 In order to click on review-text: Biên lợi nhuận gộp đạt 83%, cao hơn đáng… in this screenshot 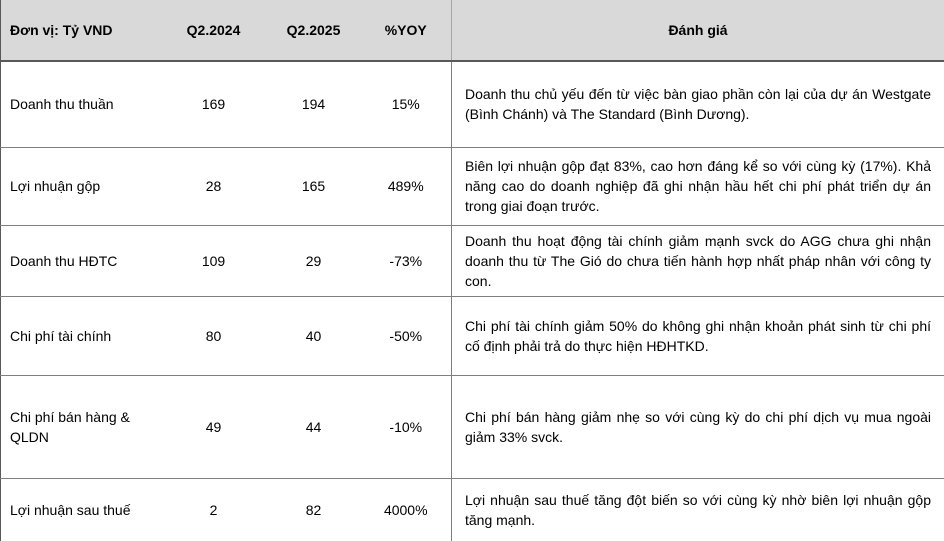, I will do `click(697, 186)`.